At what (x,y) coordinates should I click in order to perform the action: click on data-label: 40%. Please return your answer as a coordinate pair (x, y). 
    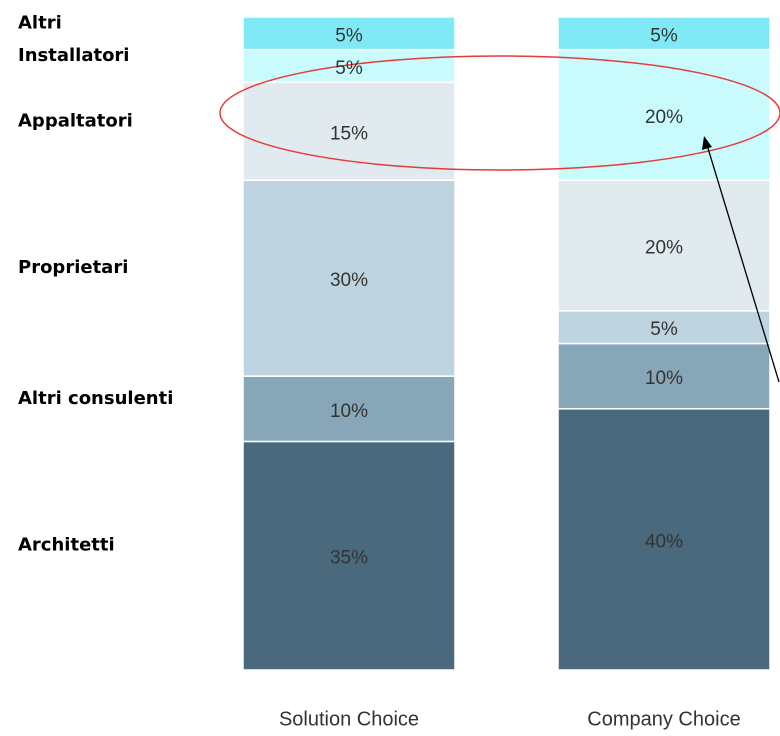
    Looking at the image, I should click on (664, 541).